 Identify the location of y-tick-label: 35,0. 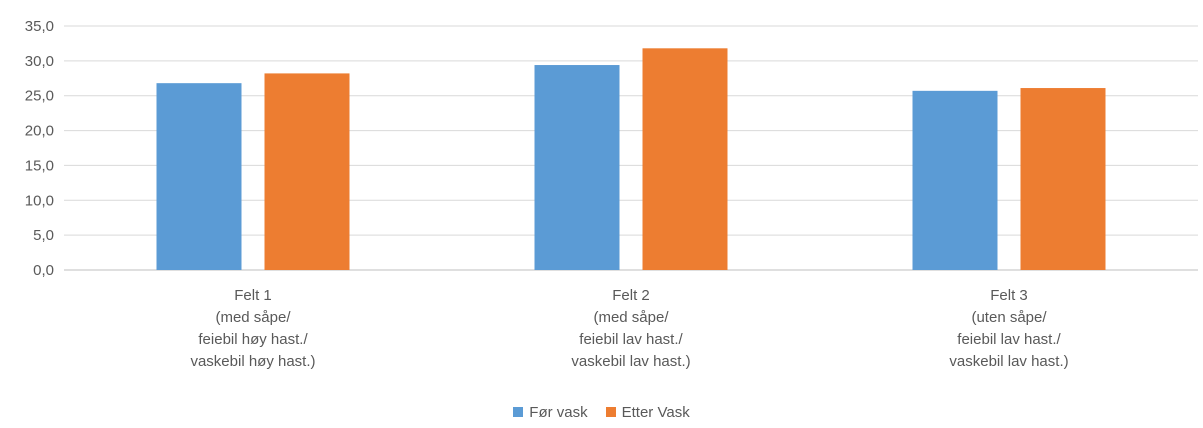
(39, 26).